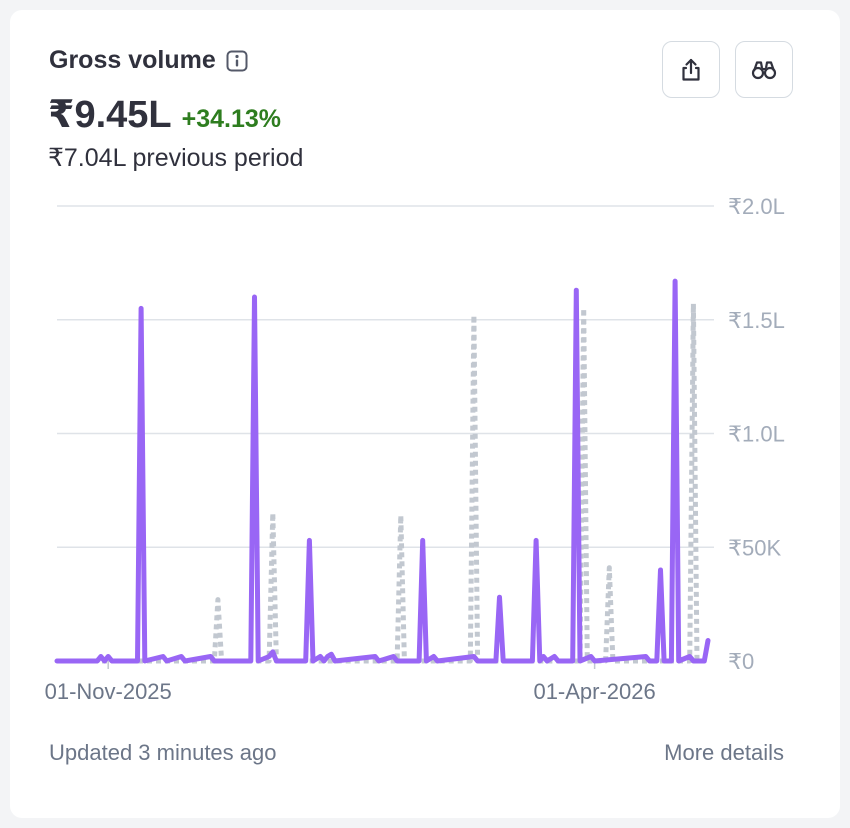 The height and width of the screenshot is (828, 850). I want to click on more-details-link: More details, so click(724, 752).